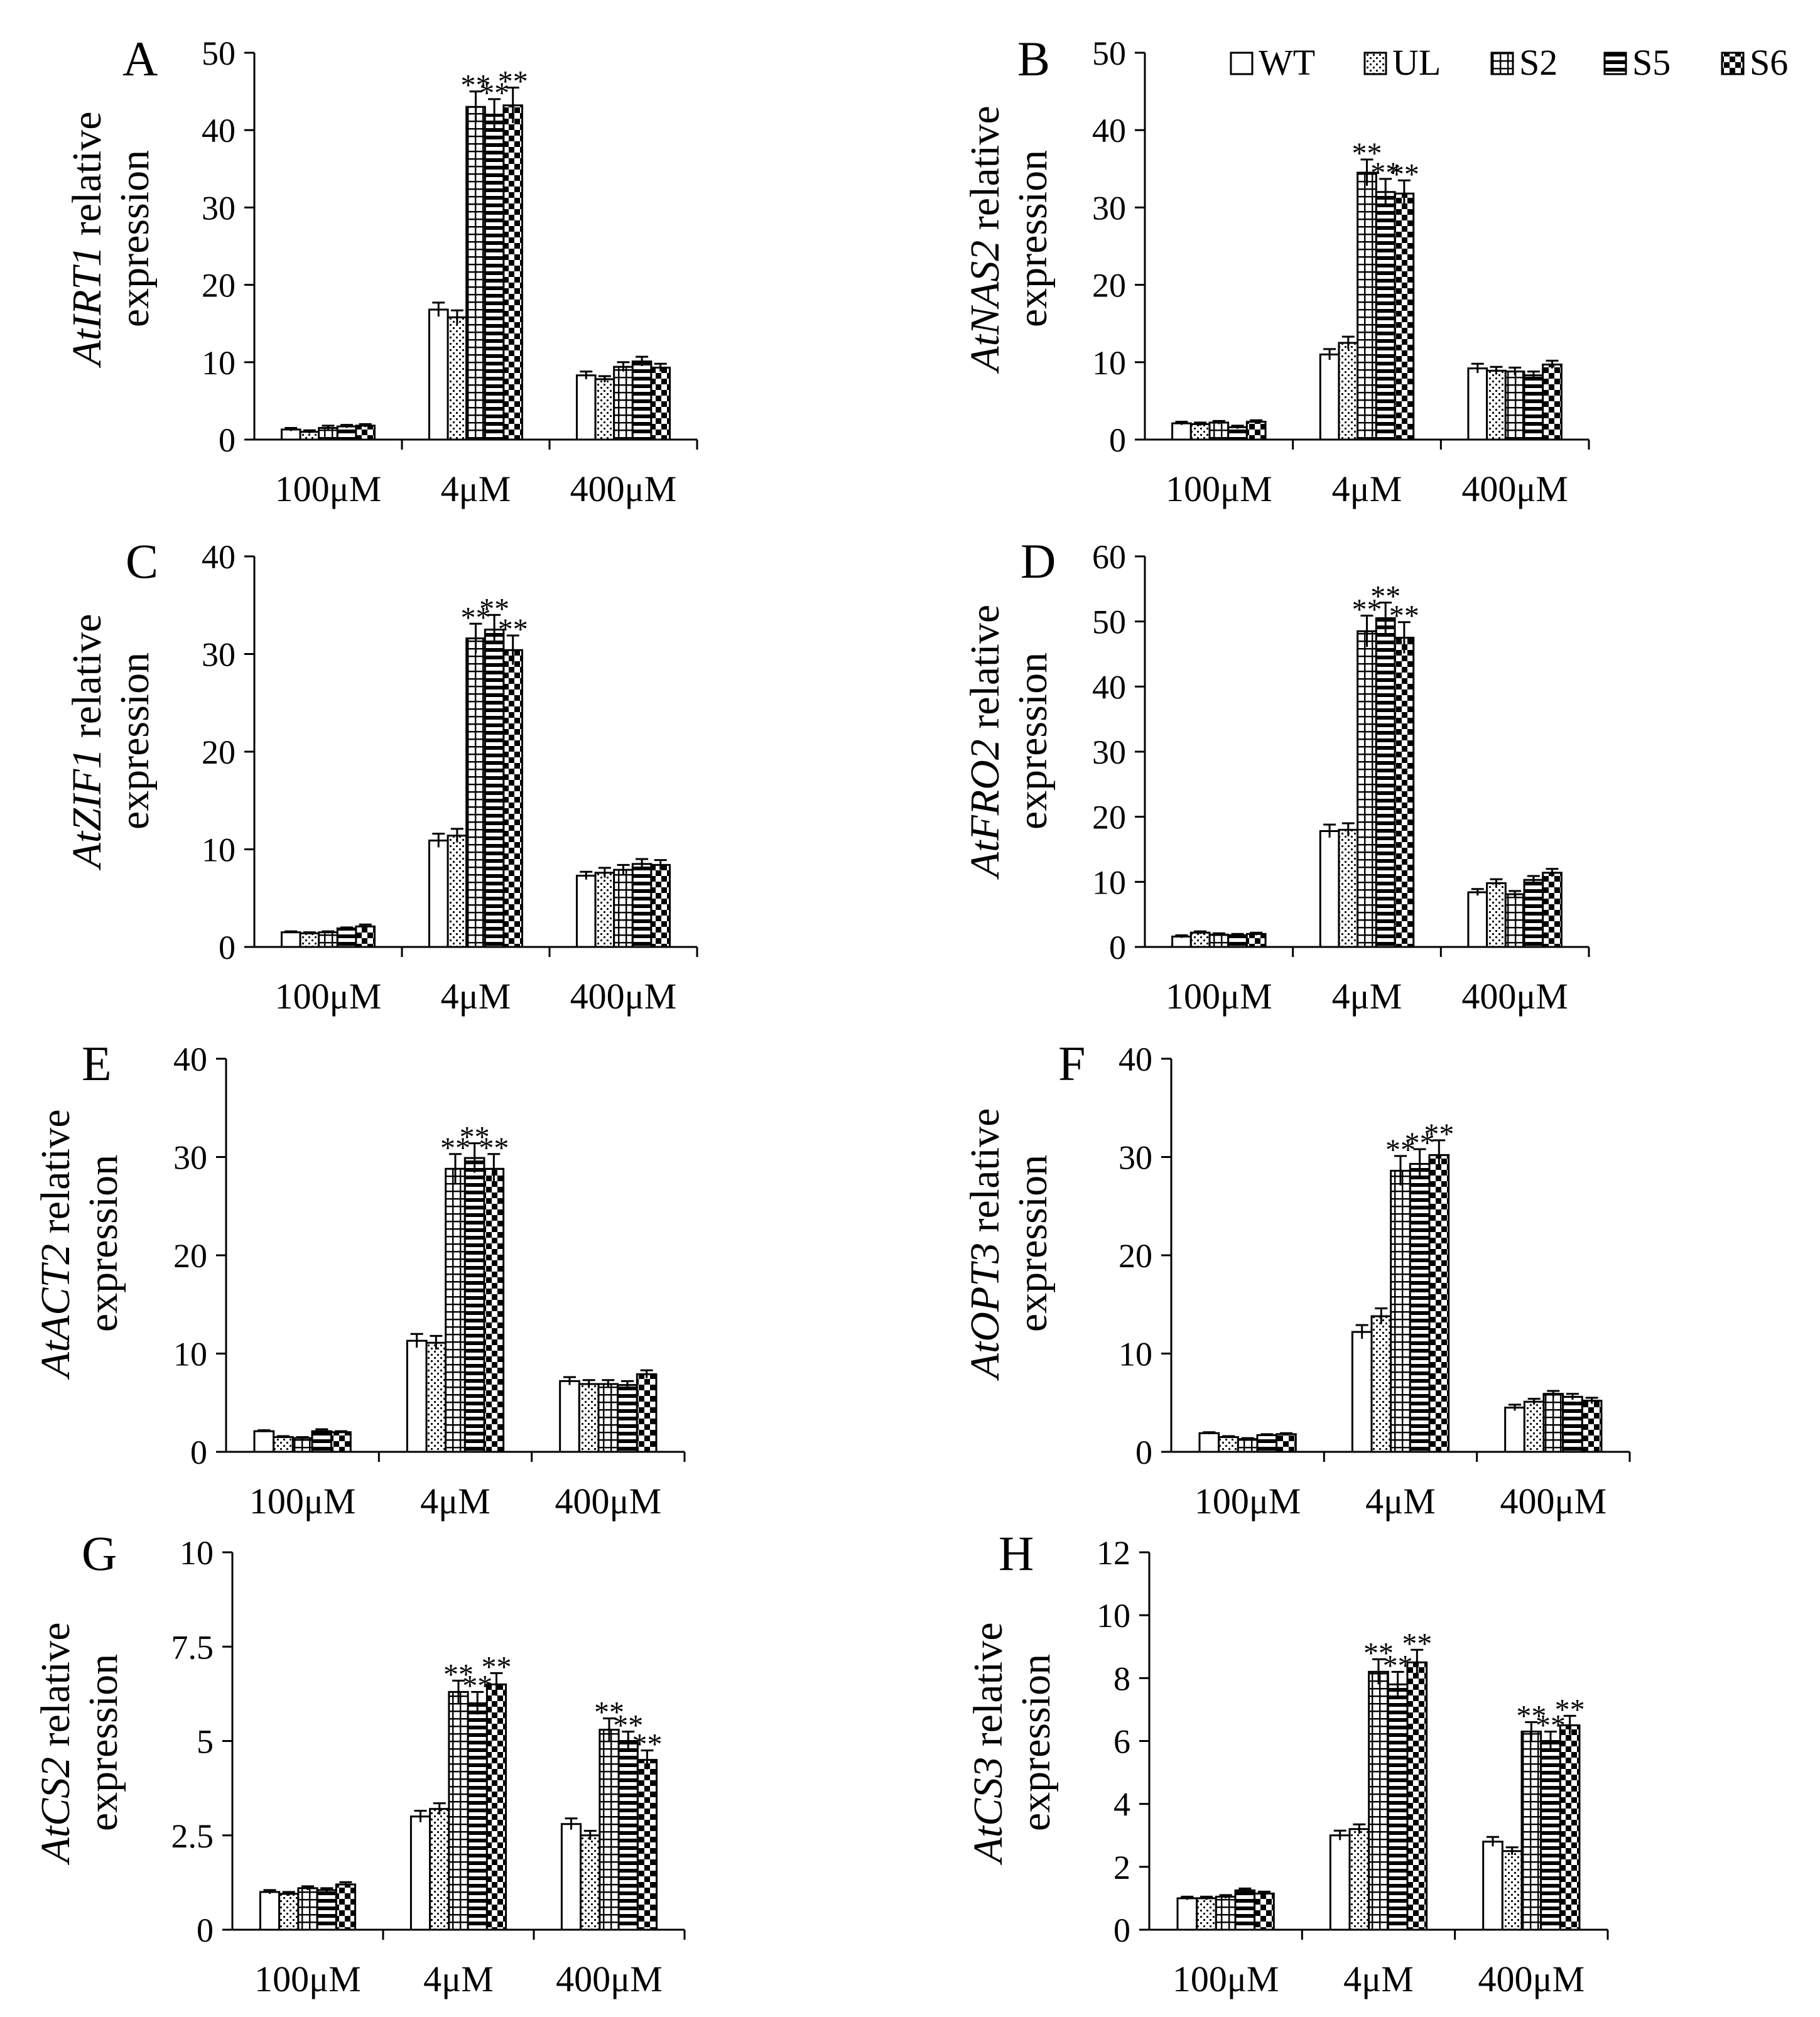 The image size is (1820, 2017). Describe the element at coordinates (111, 239) in the screenshot. I see `y-axis-label: AtIRT1 relativeexpression` at that location.